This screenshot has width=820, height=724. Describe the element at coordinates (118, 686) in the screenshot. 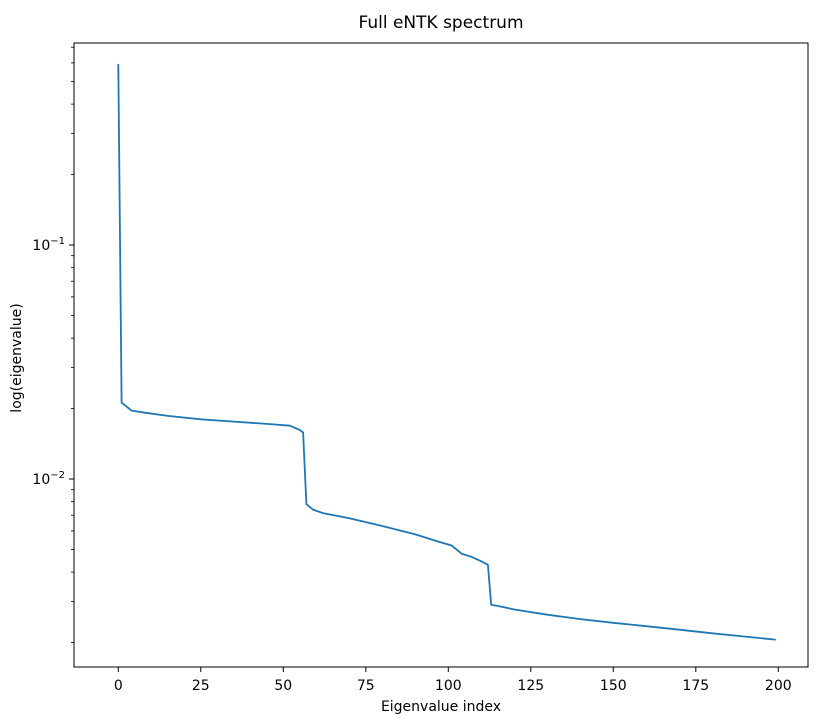

I see `x-tick-label: 0` at that location.